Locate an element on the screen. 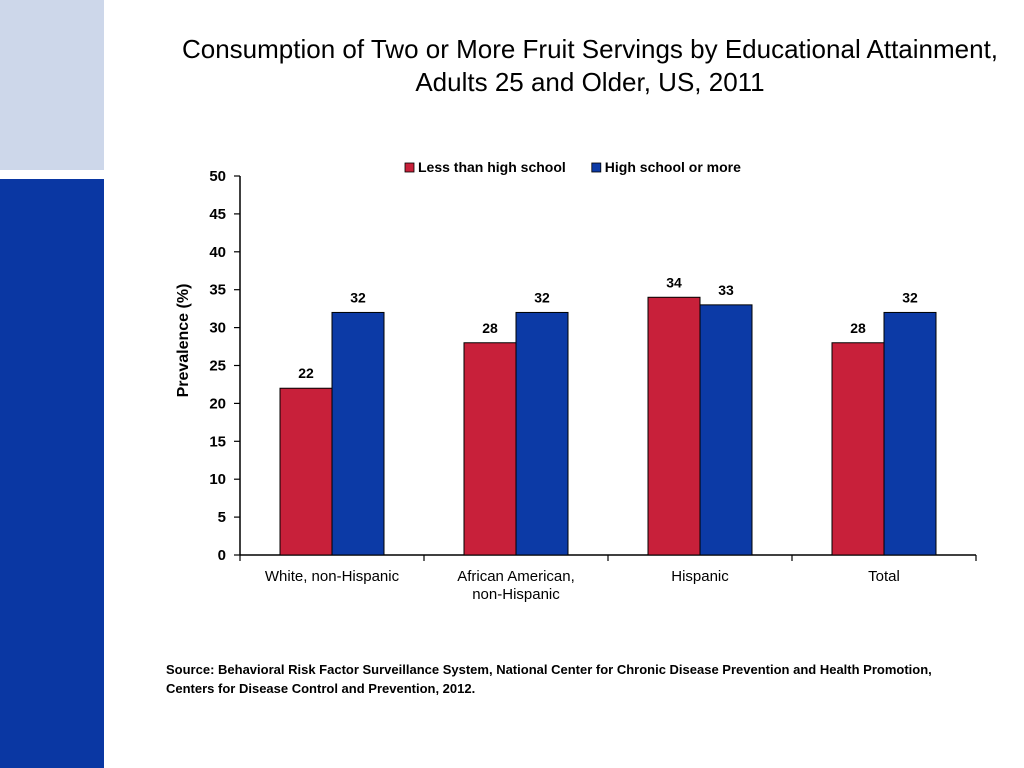  y-tick-label: 0 is located at coordinates (222, 555).